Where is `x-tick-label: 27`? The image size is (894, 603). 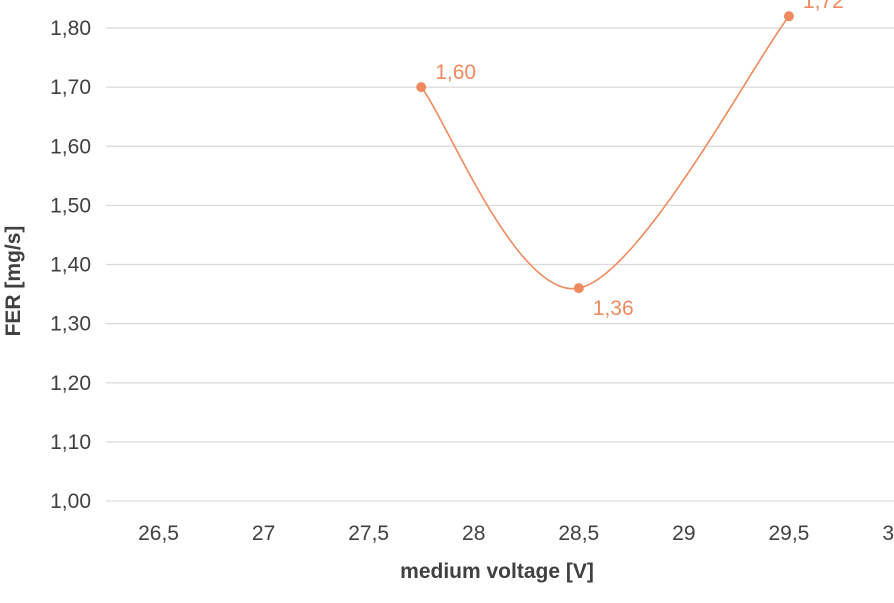
x-tick-label: 27 is located at coordinates (263, 533).